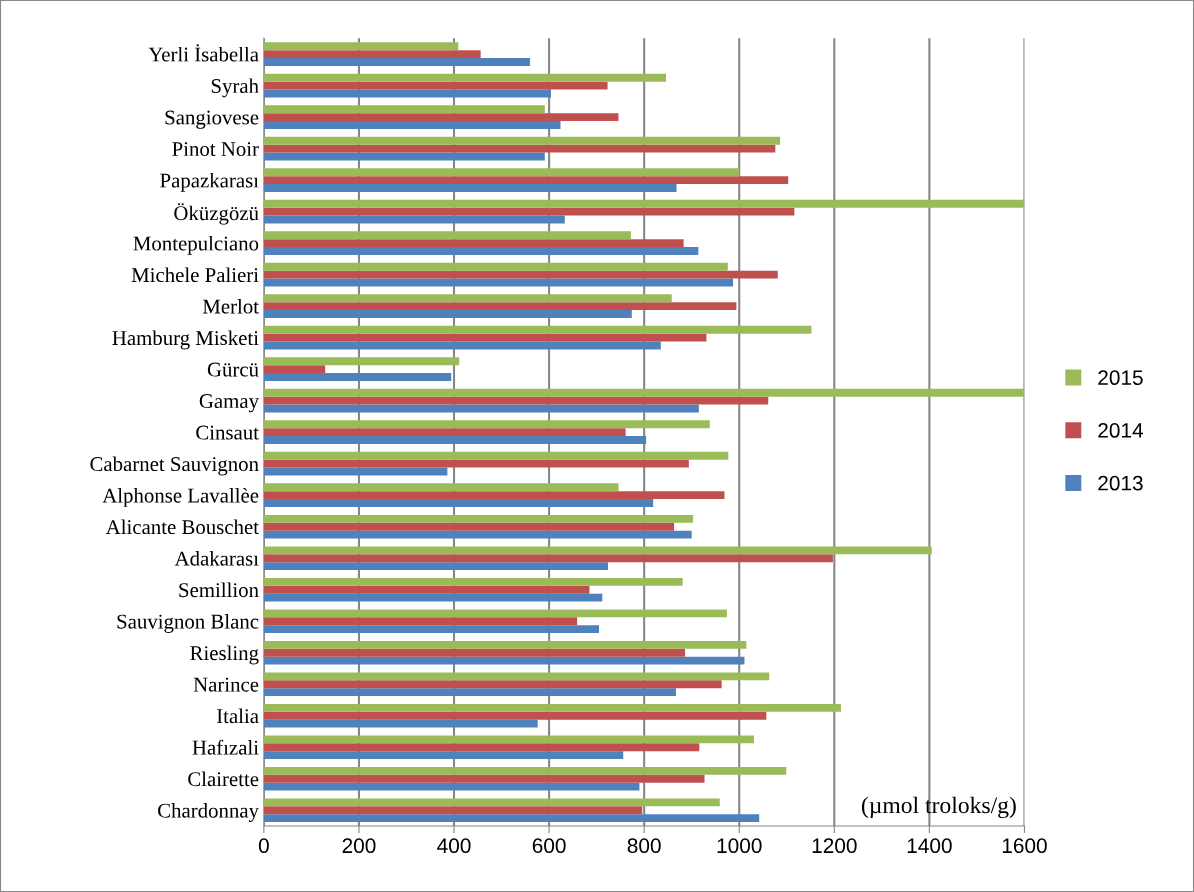 This screenshot has height=892, width=1194. I want to click on y-tick-label: Michele Palieri, so click(195, 275).